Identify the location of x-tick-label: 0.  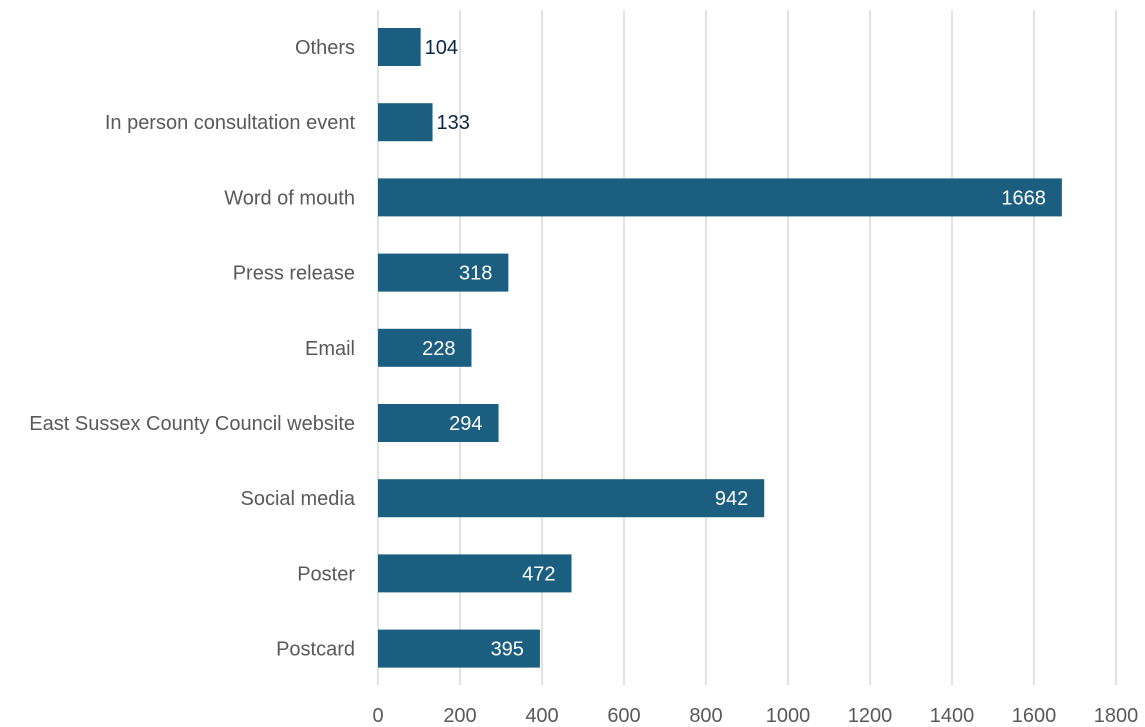
(377, 716).